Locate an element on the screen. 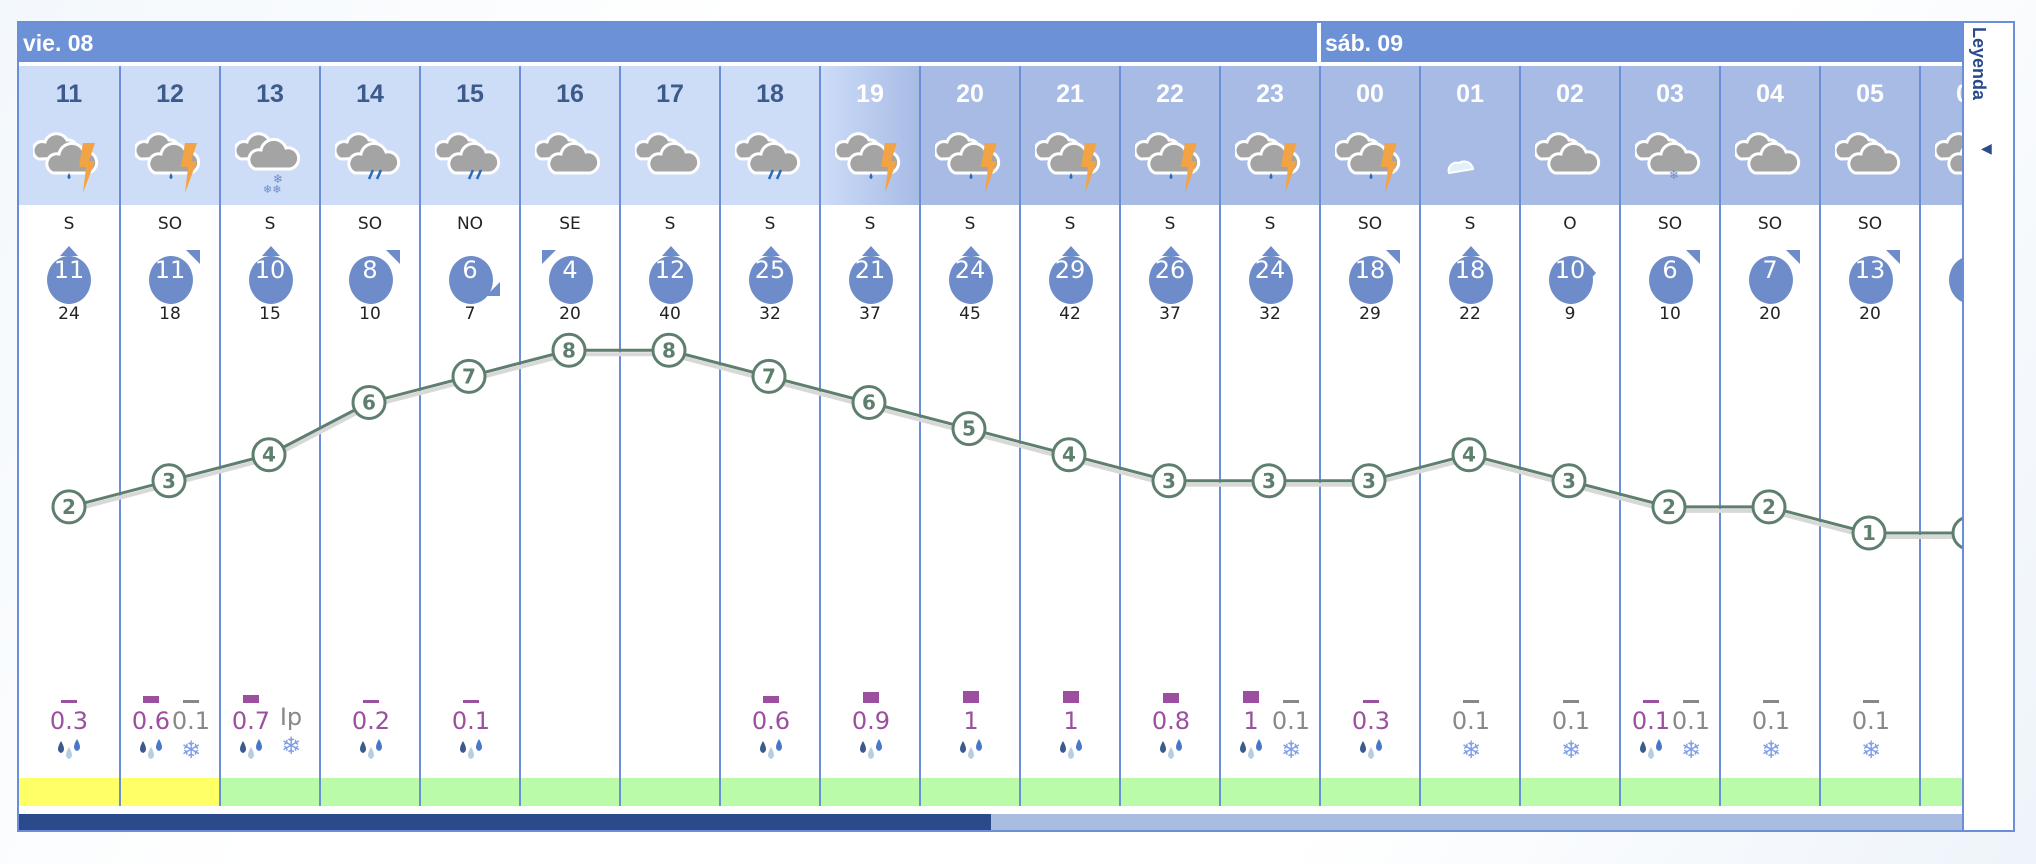  scrollbar-thumb is located at coordinates (505, 822).